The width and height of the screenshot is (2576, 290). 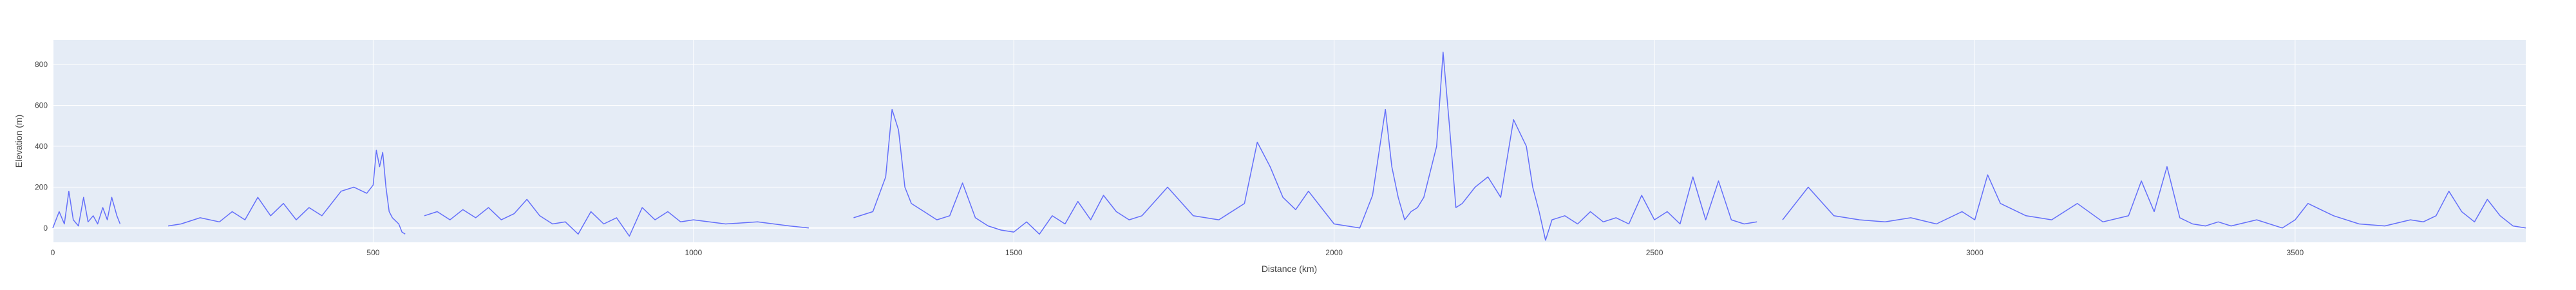 What do you see at coordinates (19, 141) in the screenshot?
I see `y-axis-title: Elevation (m)` at bounding box center [19, 141].